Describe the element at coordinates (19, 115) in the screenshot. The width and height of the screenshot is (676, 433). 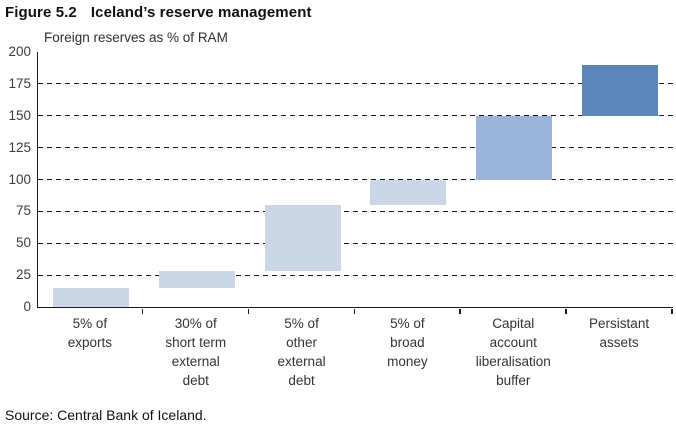
I see `y-axis-tick-label: 150` at that location.